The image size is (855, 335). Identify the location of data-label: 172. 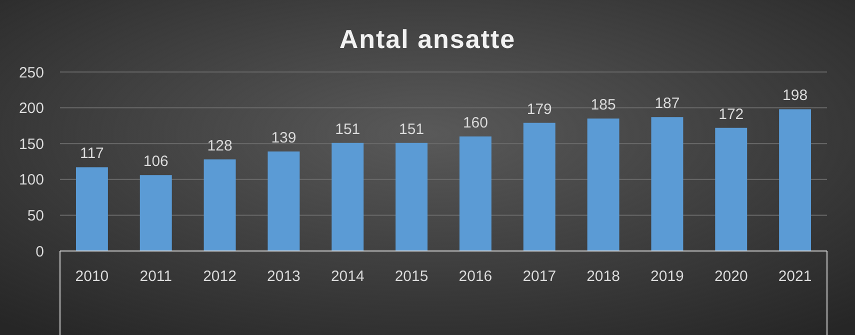
(731, 114).